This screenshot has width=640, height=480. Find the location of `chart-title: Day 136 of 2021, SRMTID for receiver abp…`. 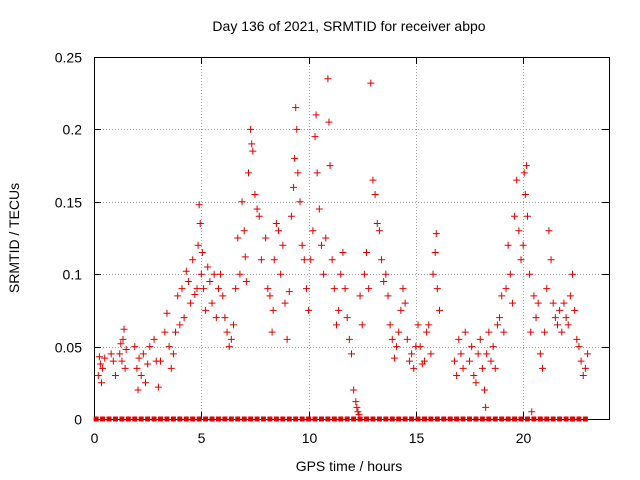

chart-title: Day 136 of 2021, SRMTID for receiver abp… is located at coordinates (348, 26).